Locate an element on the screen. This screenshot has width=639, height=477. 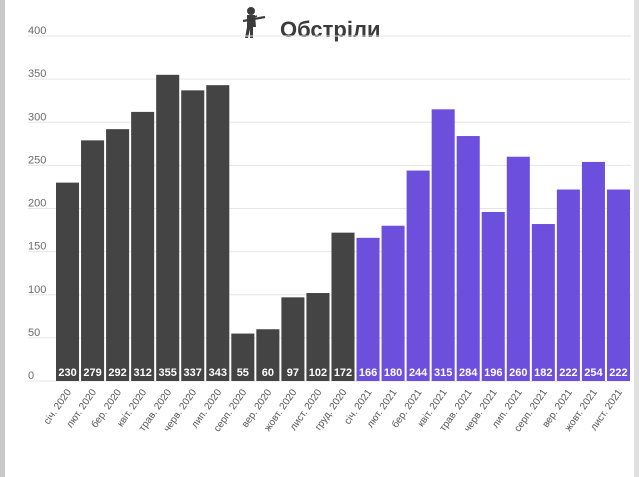
bar-value-label: 166 is located at coordinates (368, 373).